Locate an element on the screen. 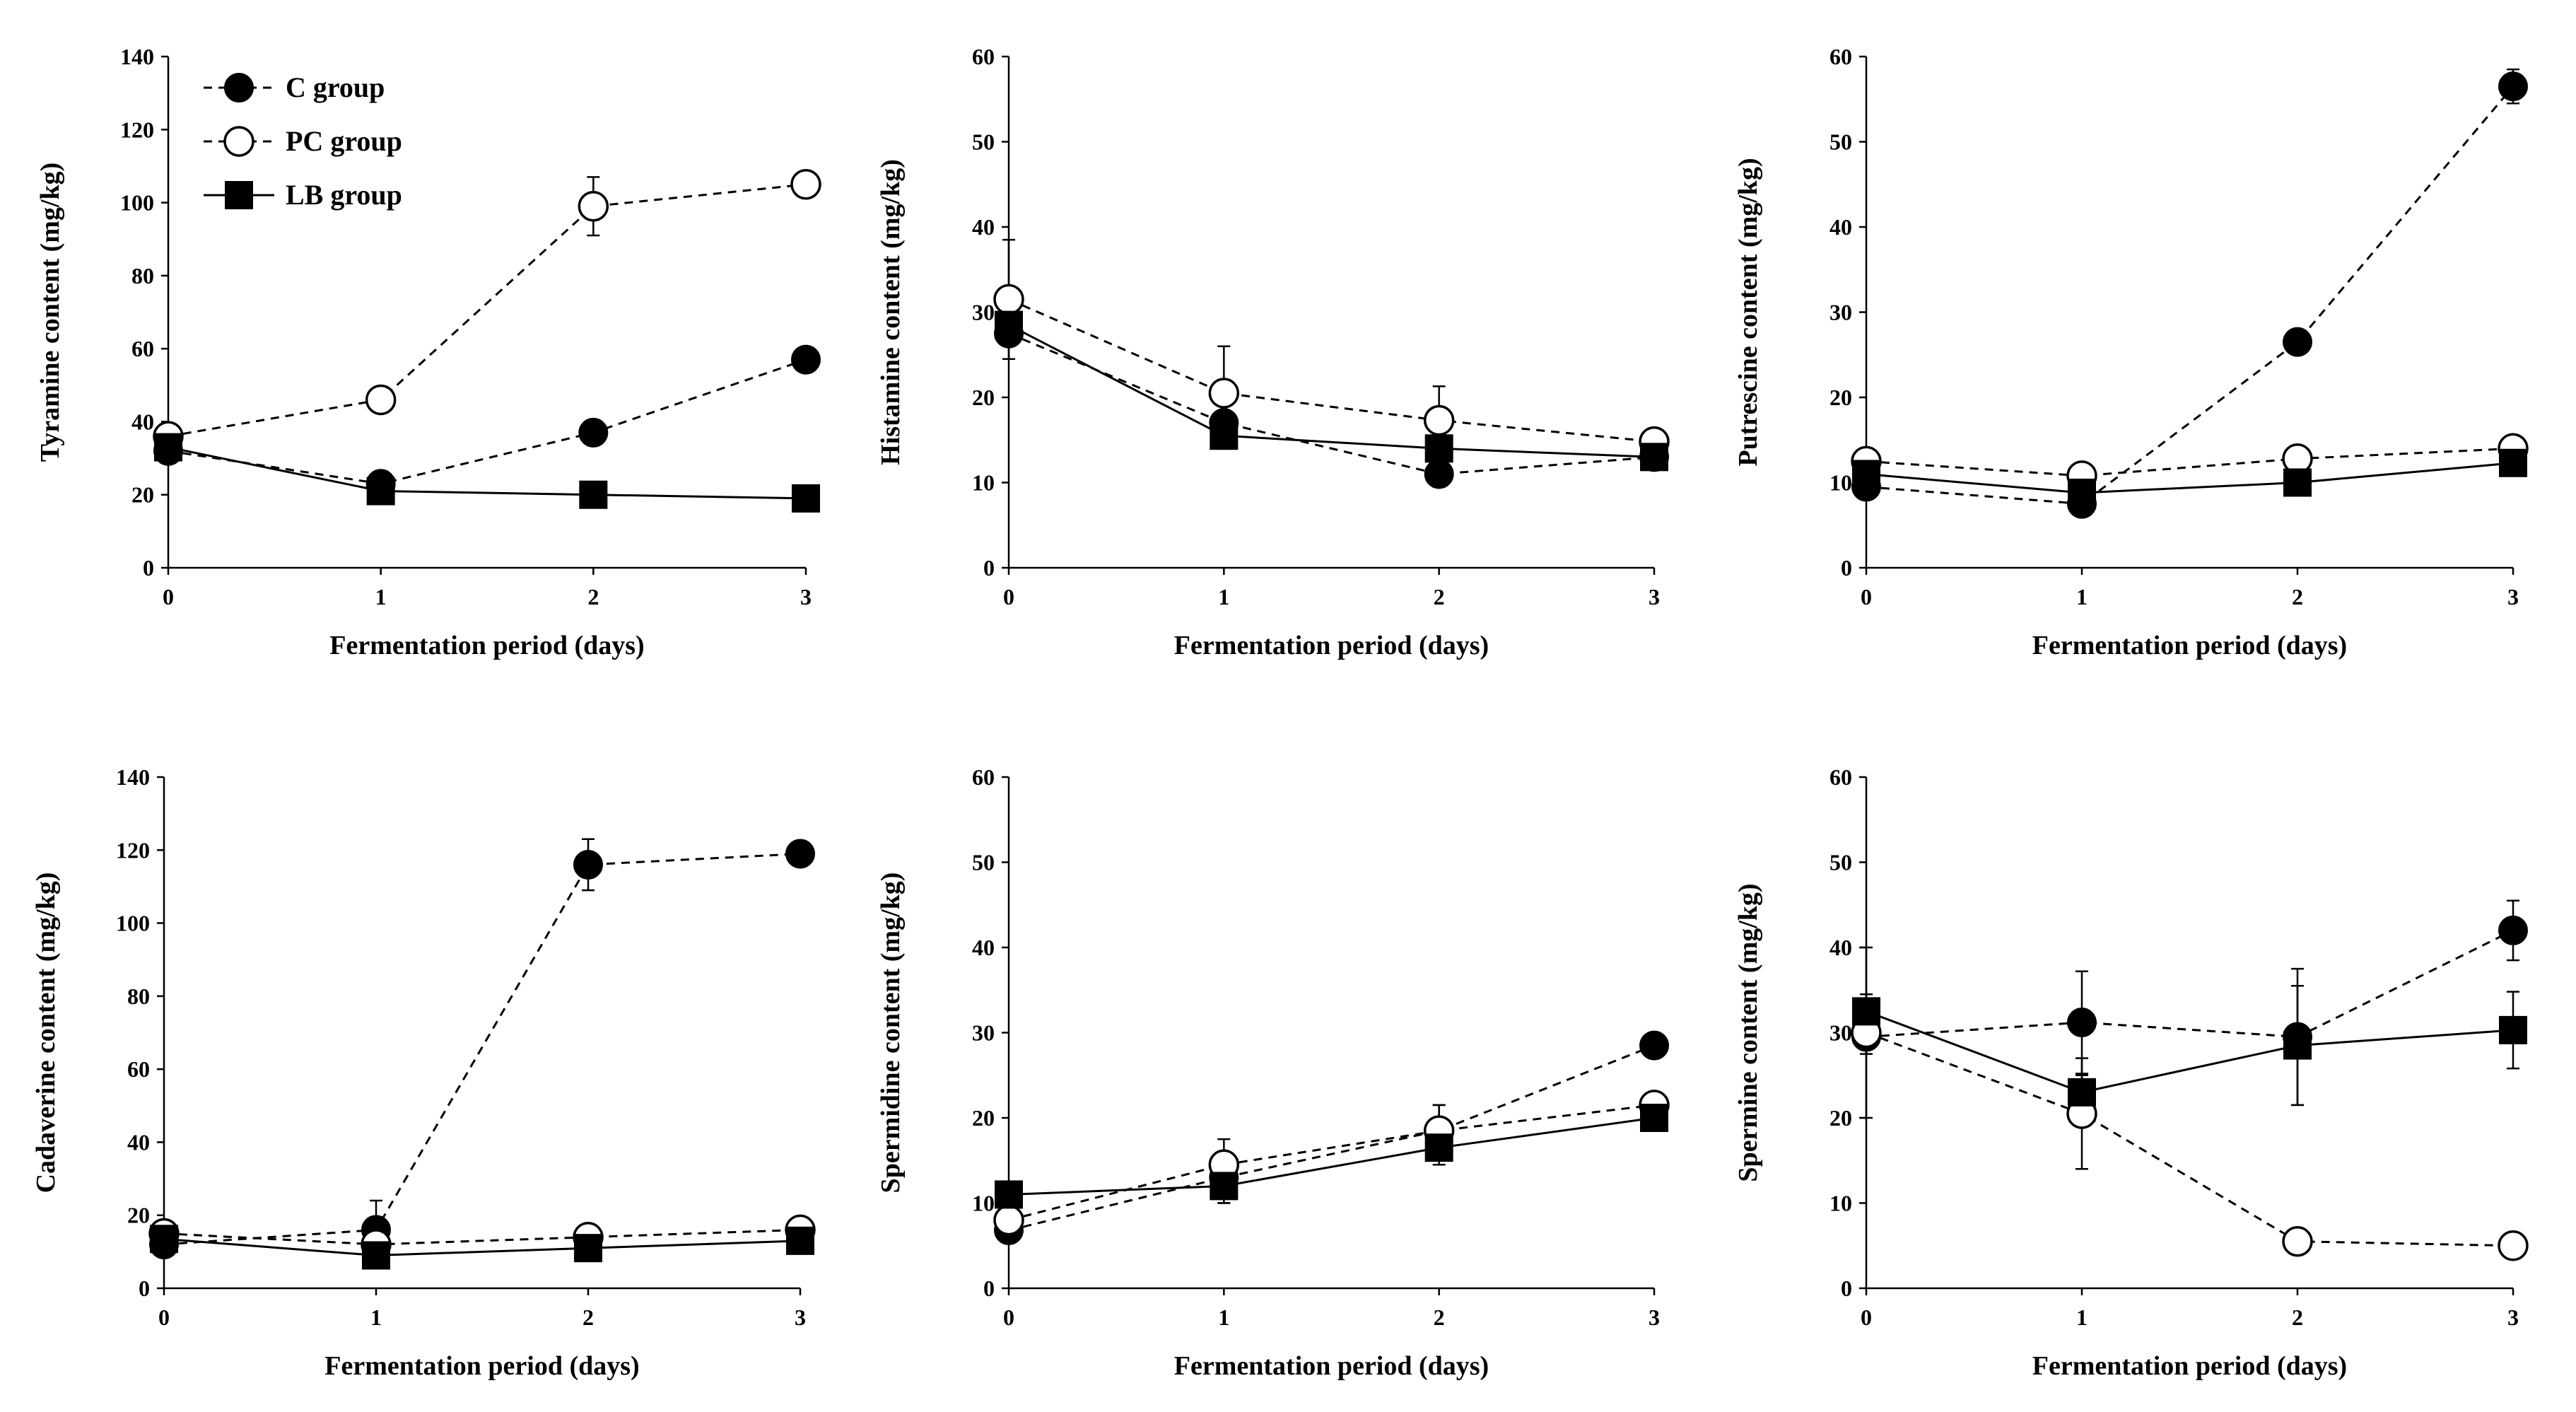  y-tick-label: 140 is located at coordinates (137, 56).